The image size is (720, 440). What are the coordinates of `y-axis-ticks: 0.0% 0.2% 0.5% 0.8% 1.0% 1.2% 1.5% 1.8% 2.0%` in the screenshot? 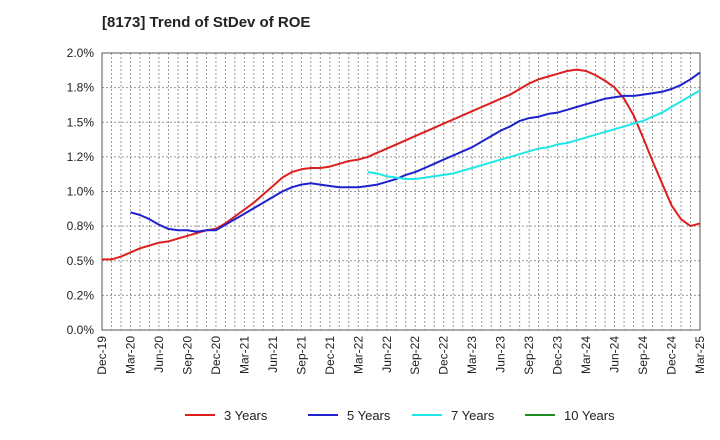 It's located at (81, 191).